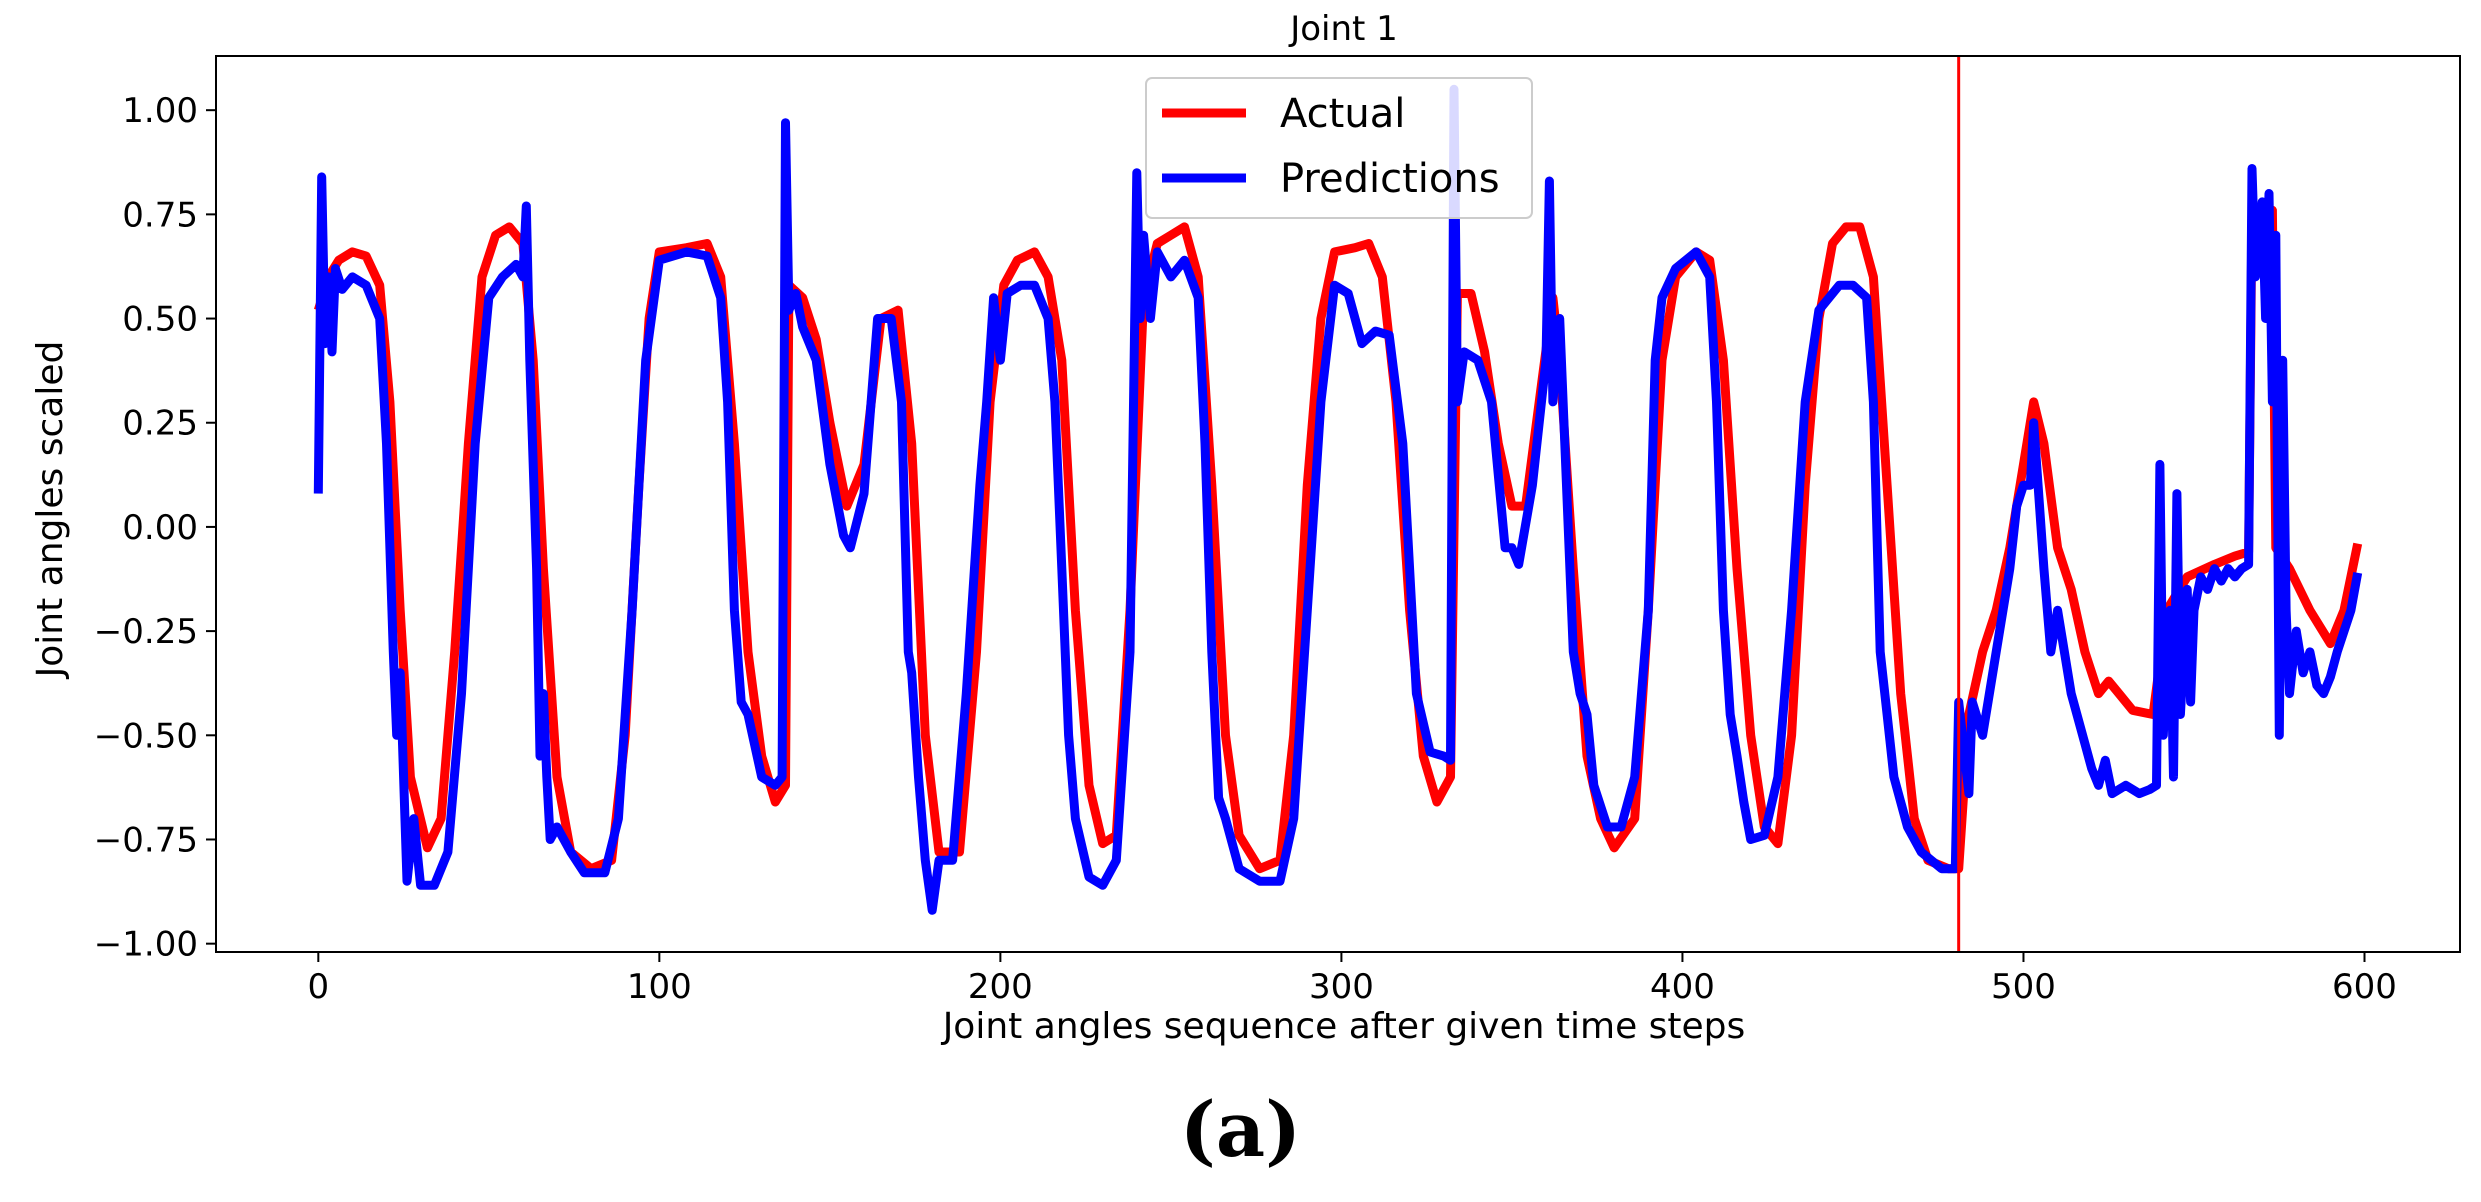  I want to click on y-tick-label: 1.00, so click(160, 111).